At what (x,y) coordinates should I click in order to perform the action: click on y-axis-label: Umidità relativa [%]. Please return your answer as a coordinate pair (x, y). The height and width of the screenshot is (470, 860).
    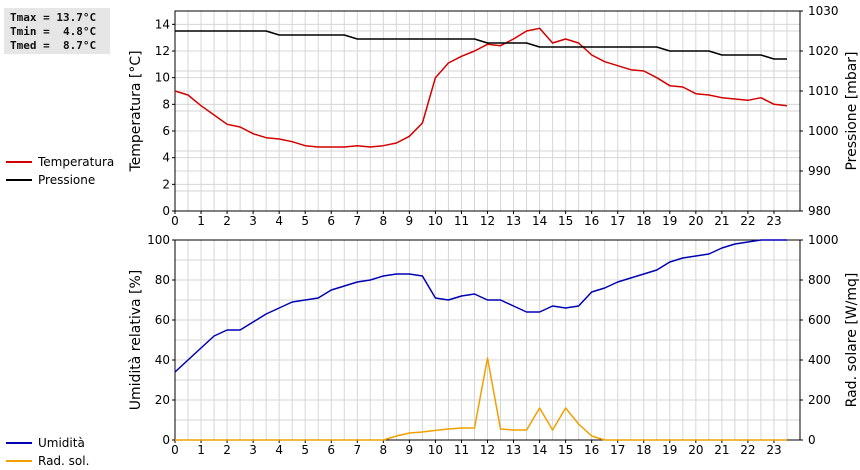
    Looking at the image, I should click on (136, 340).